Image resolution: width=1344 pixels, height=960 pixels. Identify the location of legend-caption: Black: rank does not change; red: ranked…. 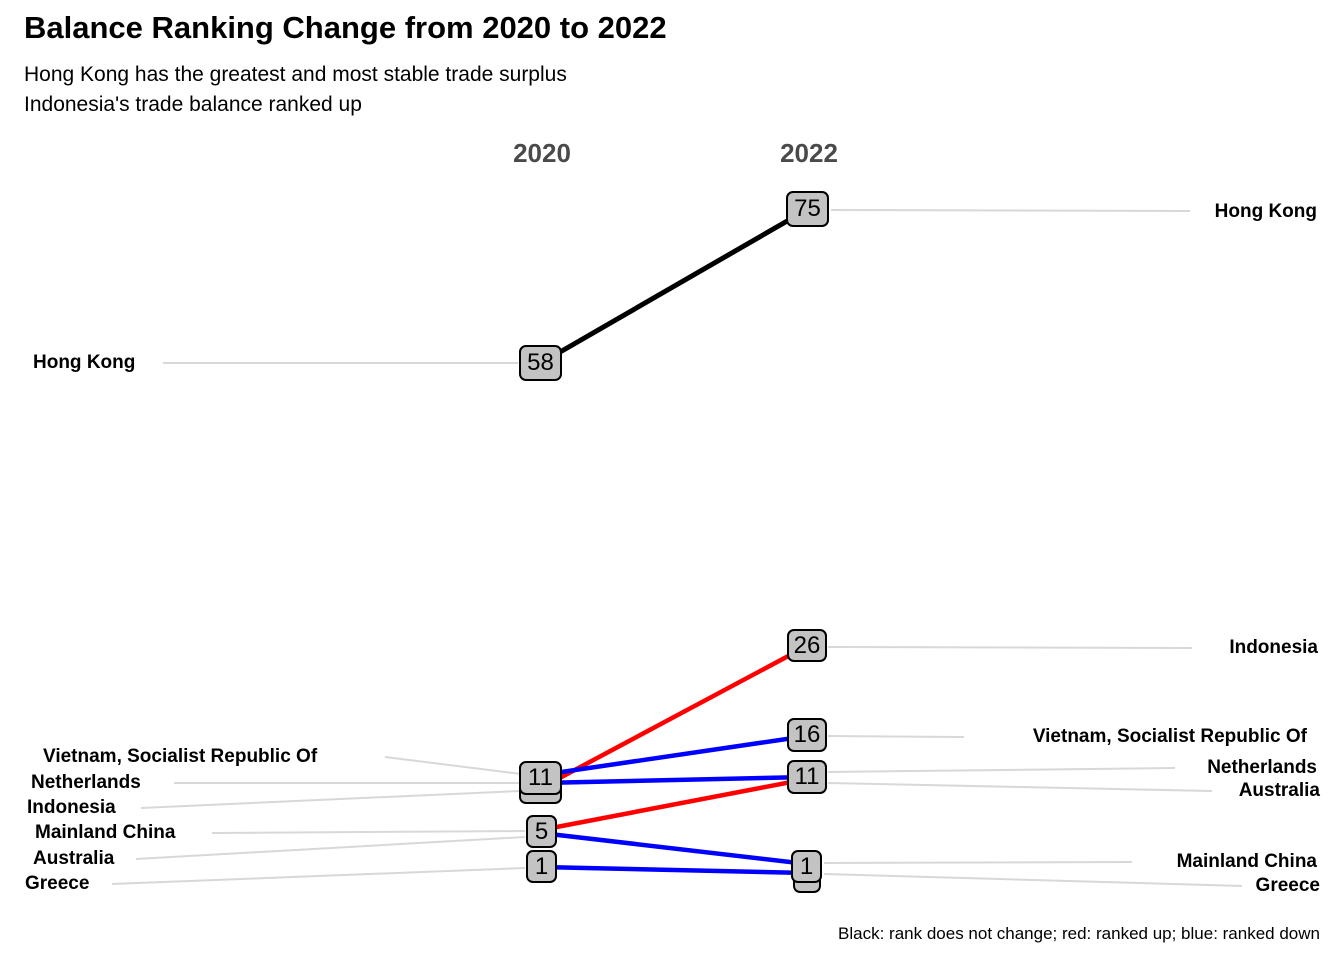
(1079, 933).